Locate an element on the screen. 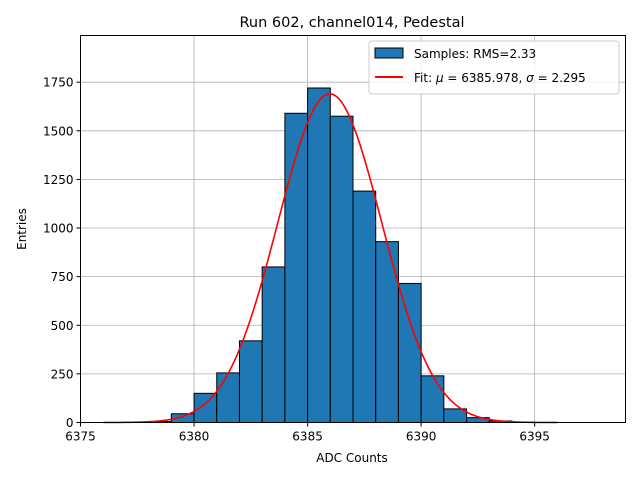 The image size is (640, 480). y-tick-label: 1750 is located at coordinates (58, 83).